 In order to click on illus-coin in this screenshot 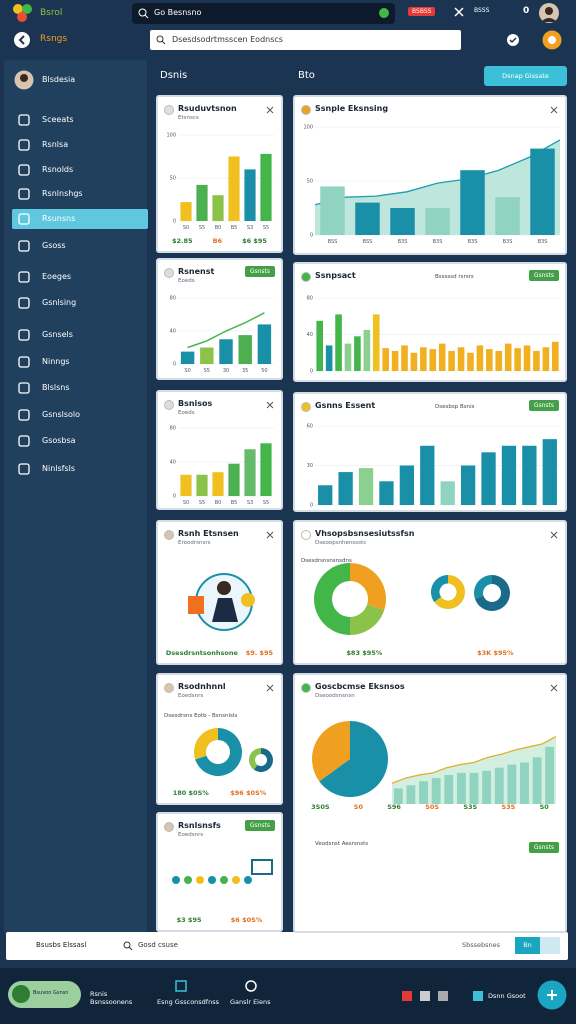, I will do `click(248, 600)`.